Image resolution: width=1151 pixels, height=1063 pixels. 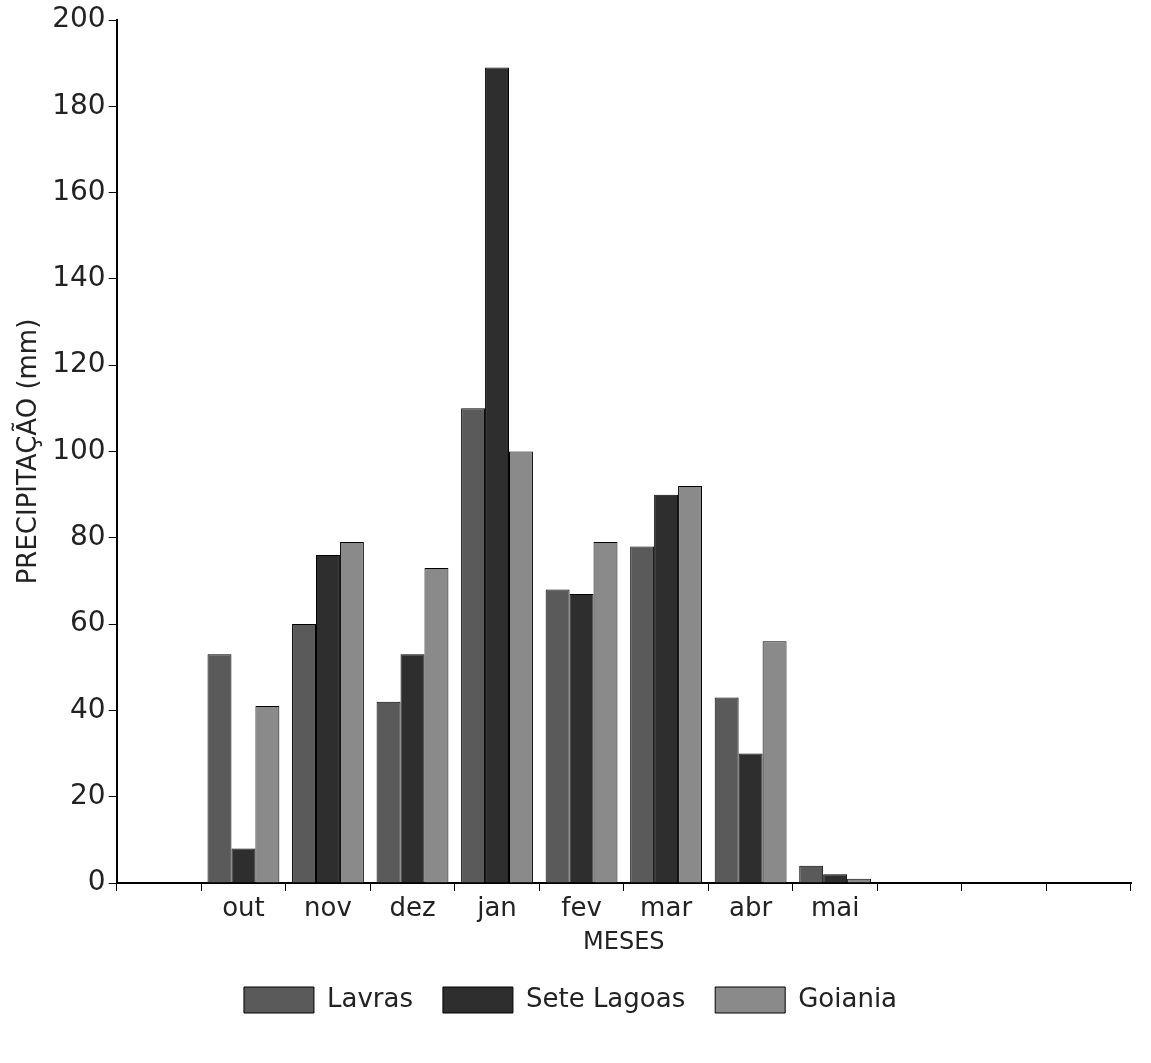 What do you see at coordinates (79, 104) in the screenshot?
I see `y-tick-label: 180` at bounding box center [79, 104].